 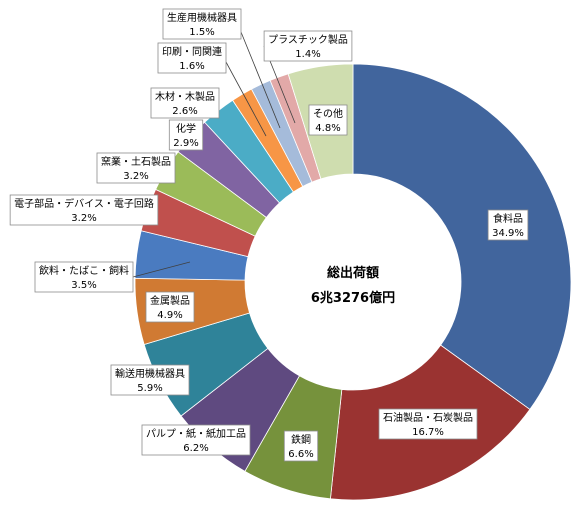 What do you see at coordinates (353, 273) in the screenshot?
I see `center-title: 総出荷額` at bounding box center [353, 273].